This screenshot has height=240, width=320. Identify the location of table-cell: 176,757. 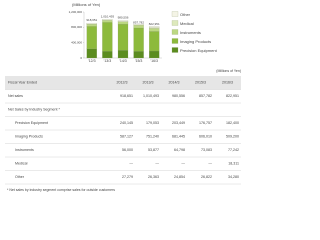
(205, 123).